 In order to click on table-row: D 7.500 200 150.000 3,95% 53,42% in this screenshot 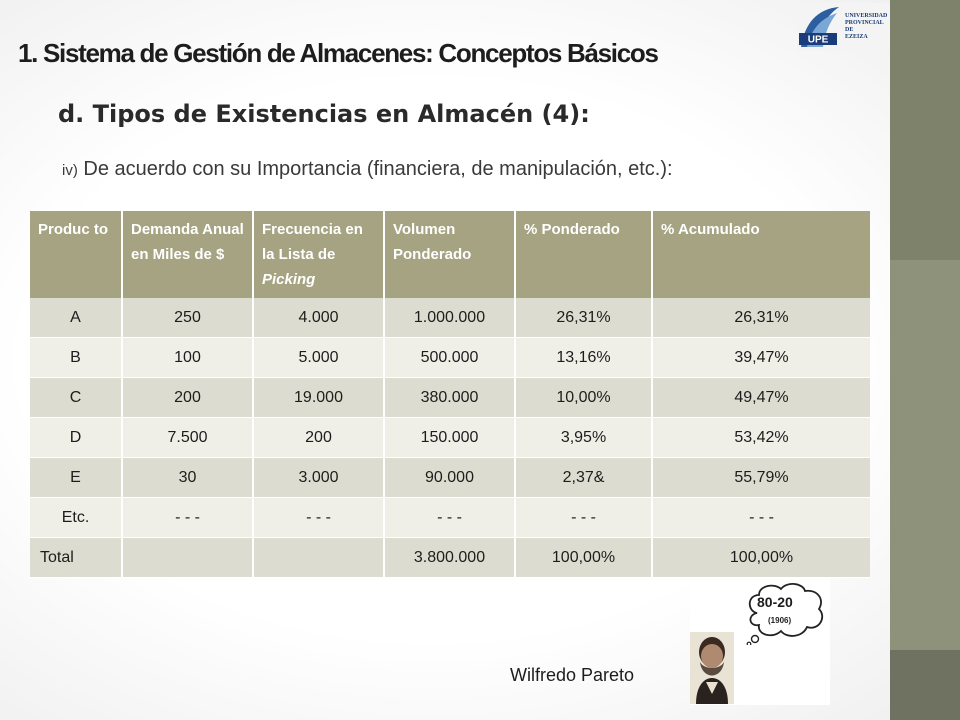, I will do `click(450, 437)`.